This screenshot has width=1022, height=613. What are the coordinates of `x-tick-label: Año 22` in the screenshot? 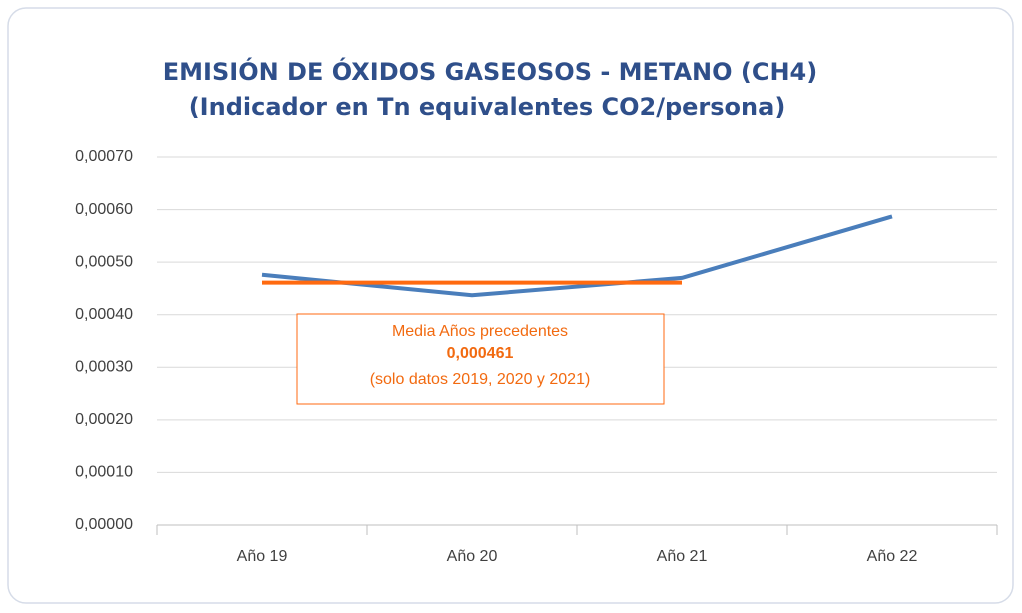 It's located at (892, 556).